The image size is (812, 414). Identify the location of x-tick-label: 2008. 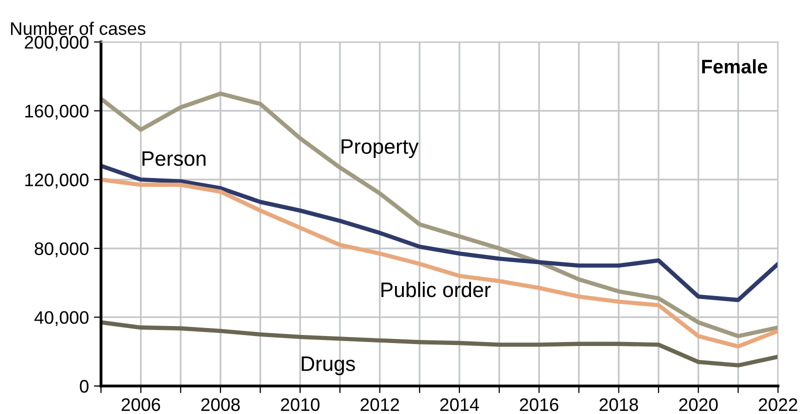
(220, 405).